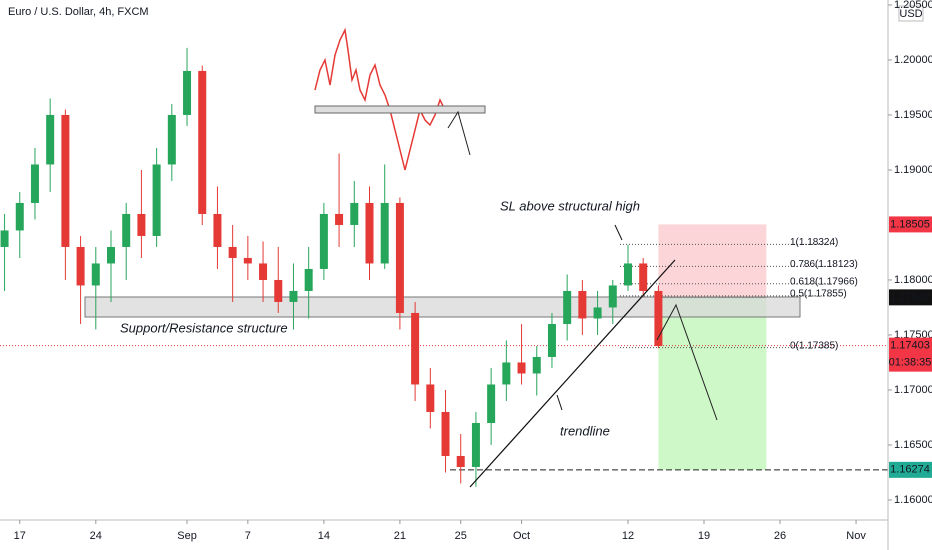 The image size is (932, 550). I want to click on trendline-pointer, so click(559, 402).